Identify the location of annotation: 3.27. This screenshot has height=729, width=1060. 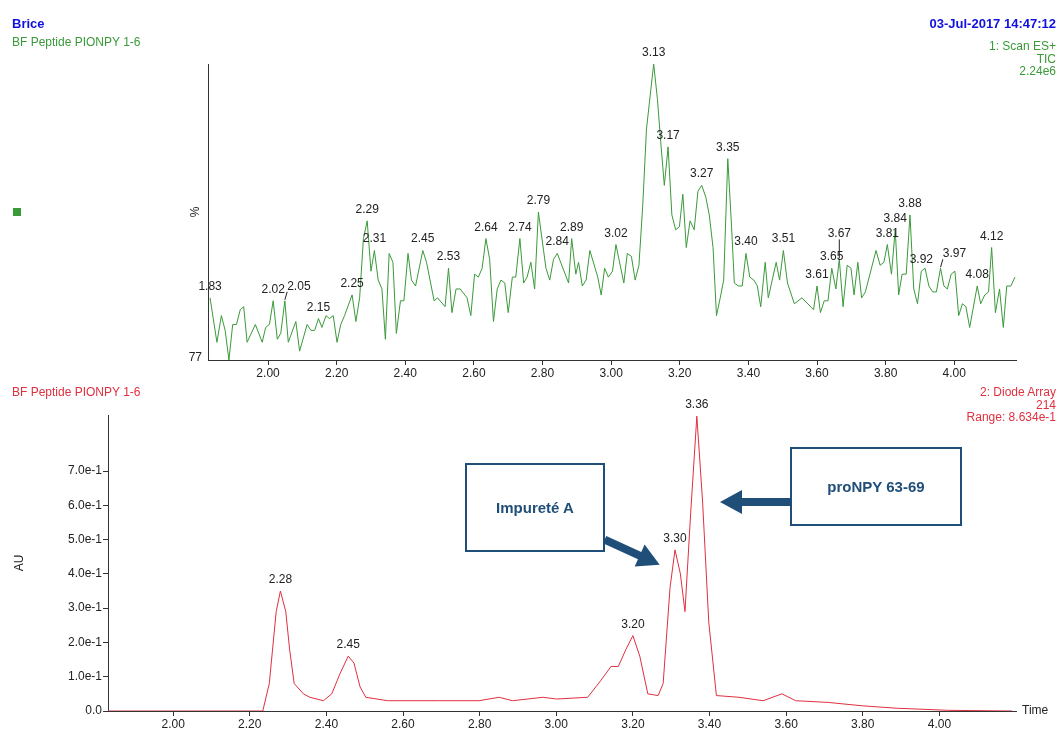
(702, 173).